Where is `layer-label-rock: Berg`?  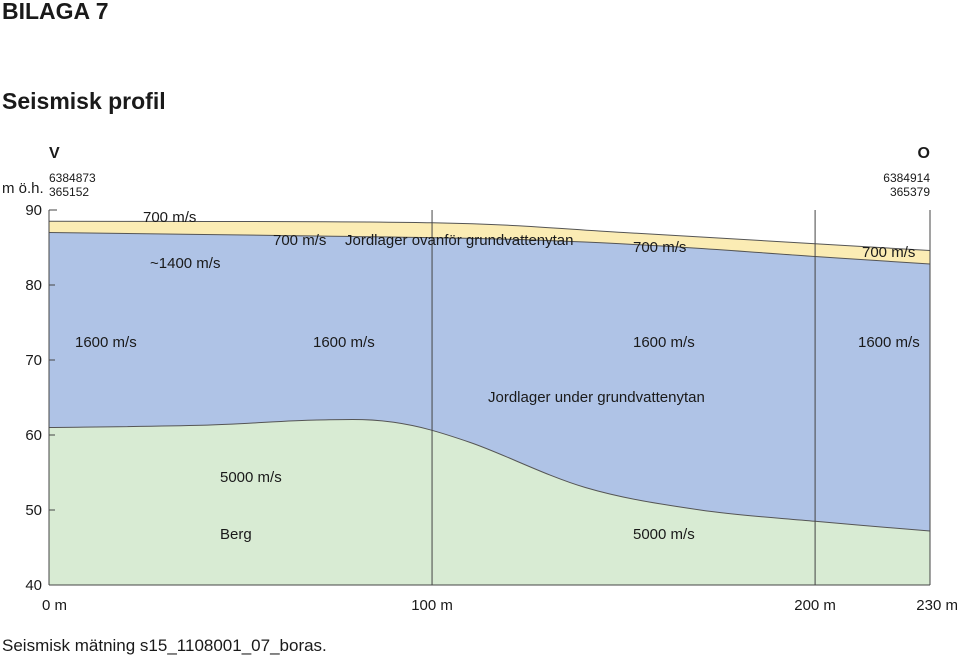
layer-label-rock: Berg is located at coordinates (236, 534).